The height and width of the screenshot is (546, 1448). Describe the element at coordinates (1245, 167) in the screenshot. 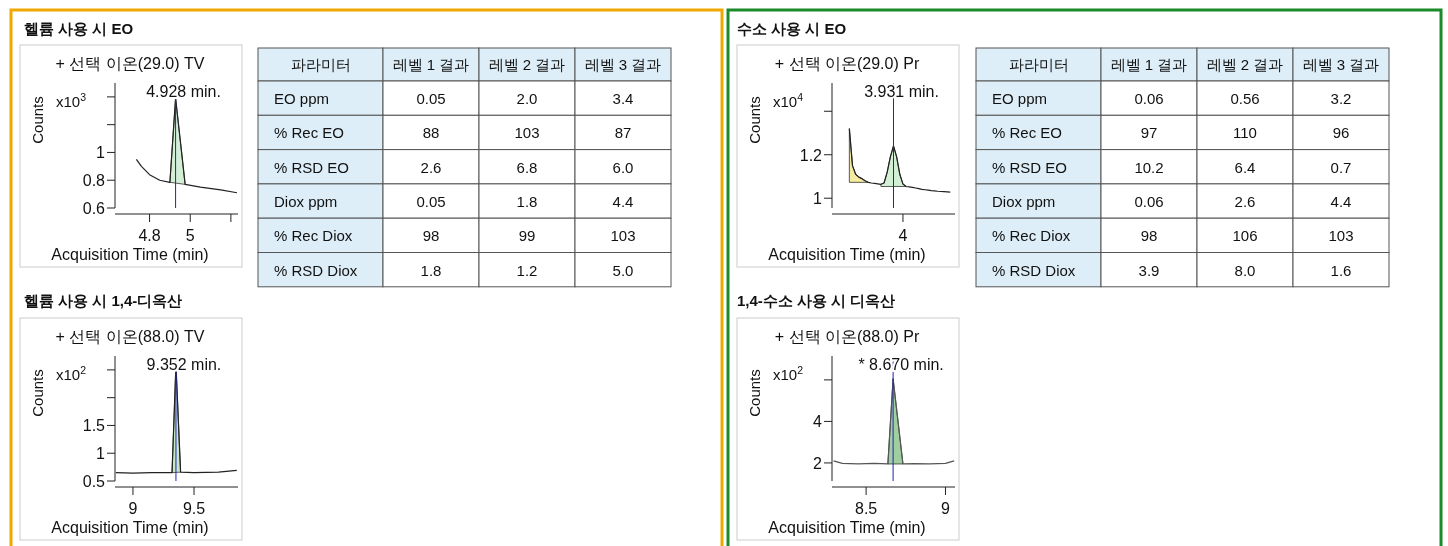

I see `data-label: 6.4` at that location.